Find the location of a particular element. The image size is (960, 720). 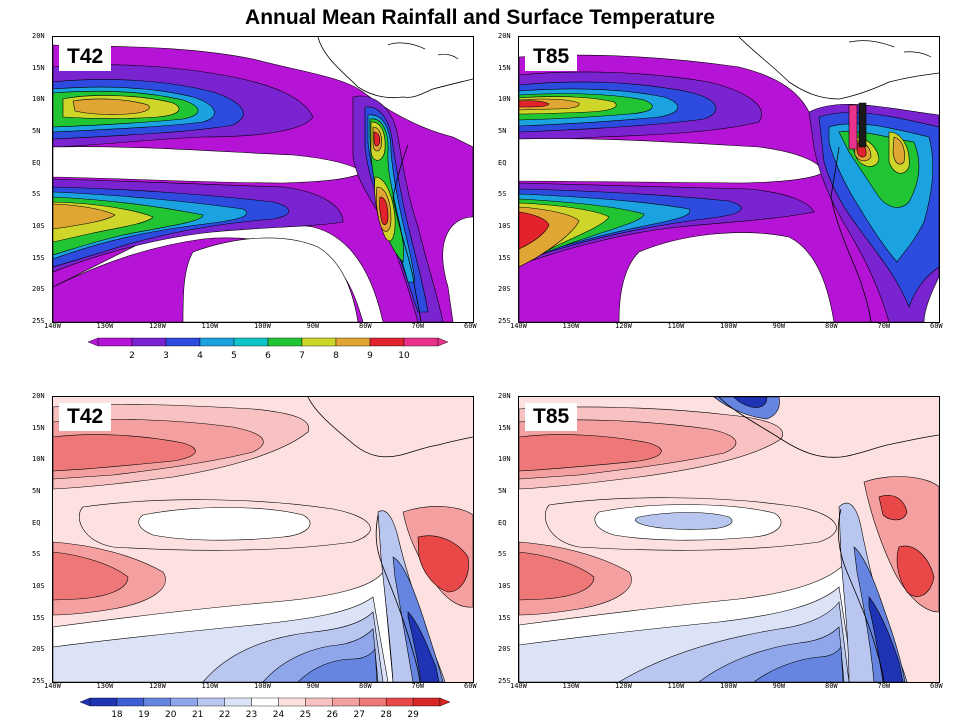

temp-andes-coldest is located at coordinates (886, 639).